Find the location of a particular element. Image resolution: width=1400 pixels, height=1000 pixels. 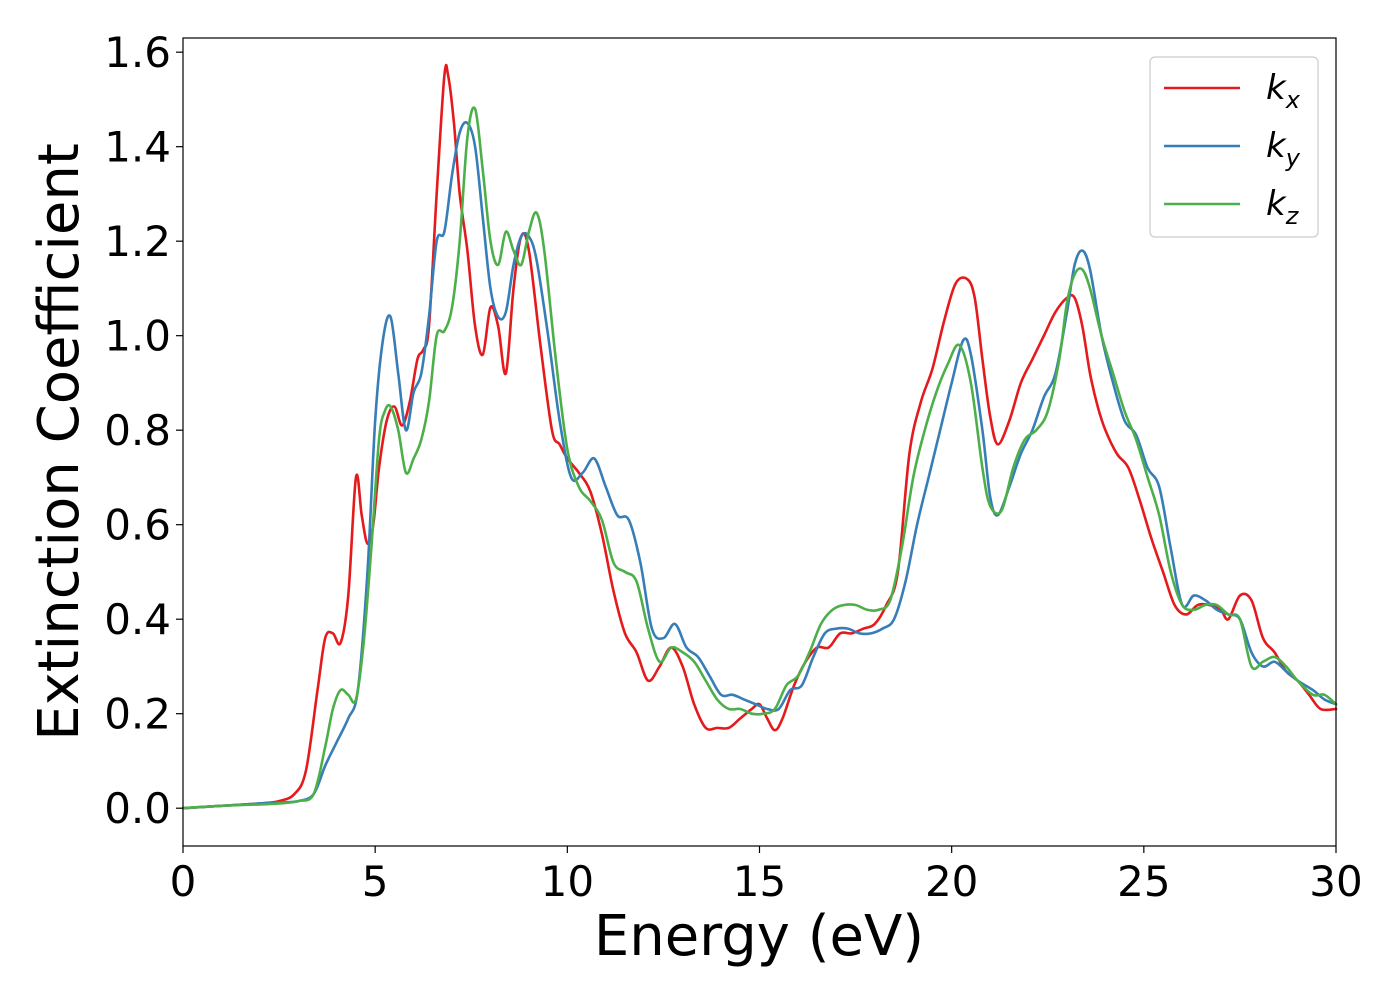

x-tick-label: 20 is located at coordinates (951, 881).